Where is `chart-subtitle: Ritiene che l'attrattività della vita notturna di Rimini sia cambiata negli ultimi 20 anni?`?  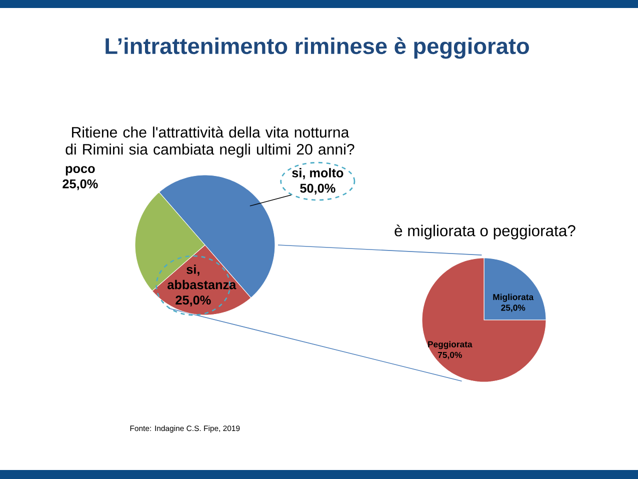 chart-subtitle: Ritiene che l'attrattività della vita notturna di Rimini sia cambiata negli ultimi 20 anni? is located at coordinates (210, 142).